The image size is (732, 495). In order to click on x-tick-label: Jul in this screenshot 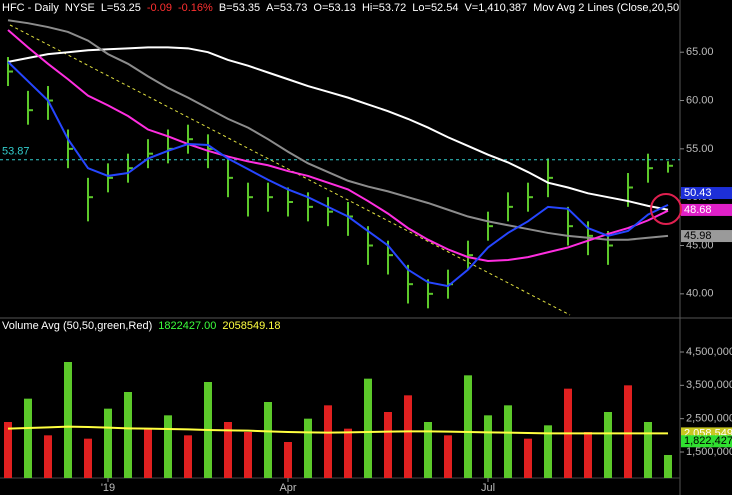, I will do `click(488, 488)`.